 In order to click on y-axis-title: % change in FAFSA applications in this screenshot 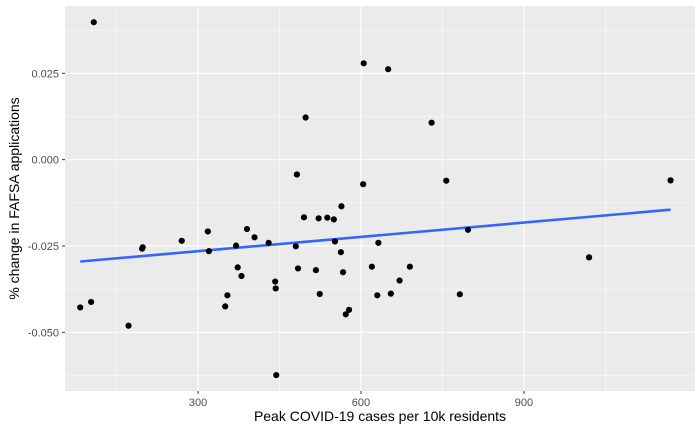, I will do `click(14, 198)`.